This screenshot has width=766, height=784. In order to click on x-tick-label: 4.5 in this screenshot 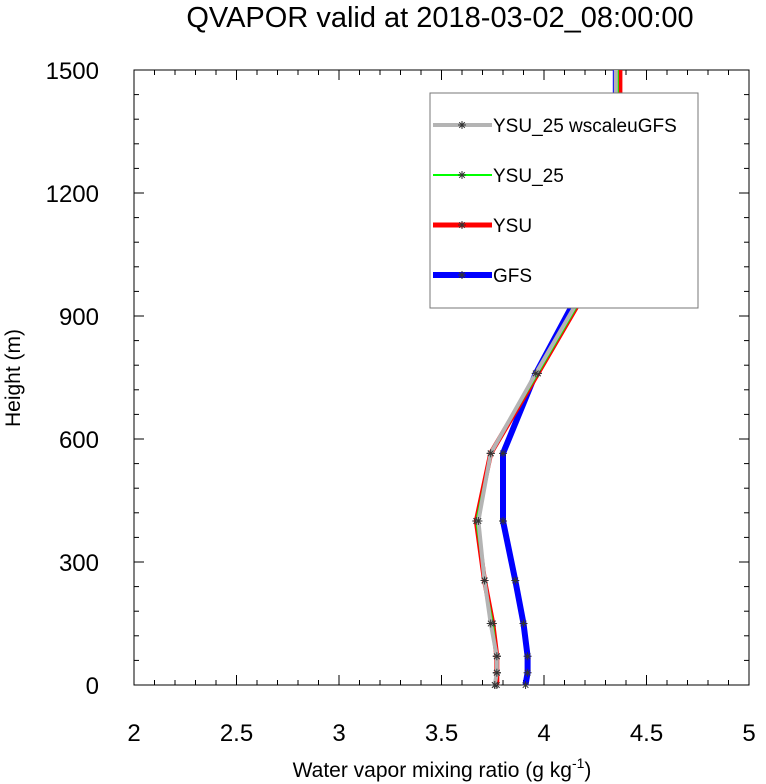, I will do `click(646, 733)`.